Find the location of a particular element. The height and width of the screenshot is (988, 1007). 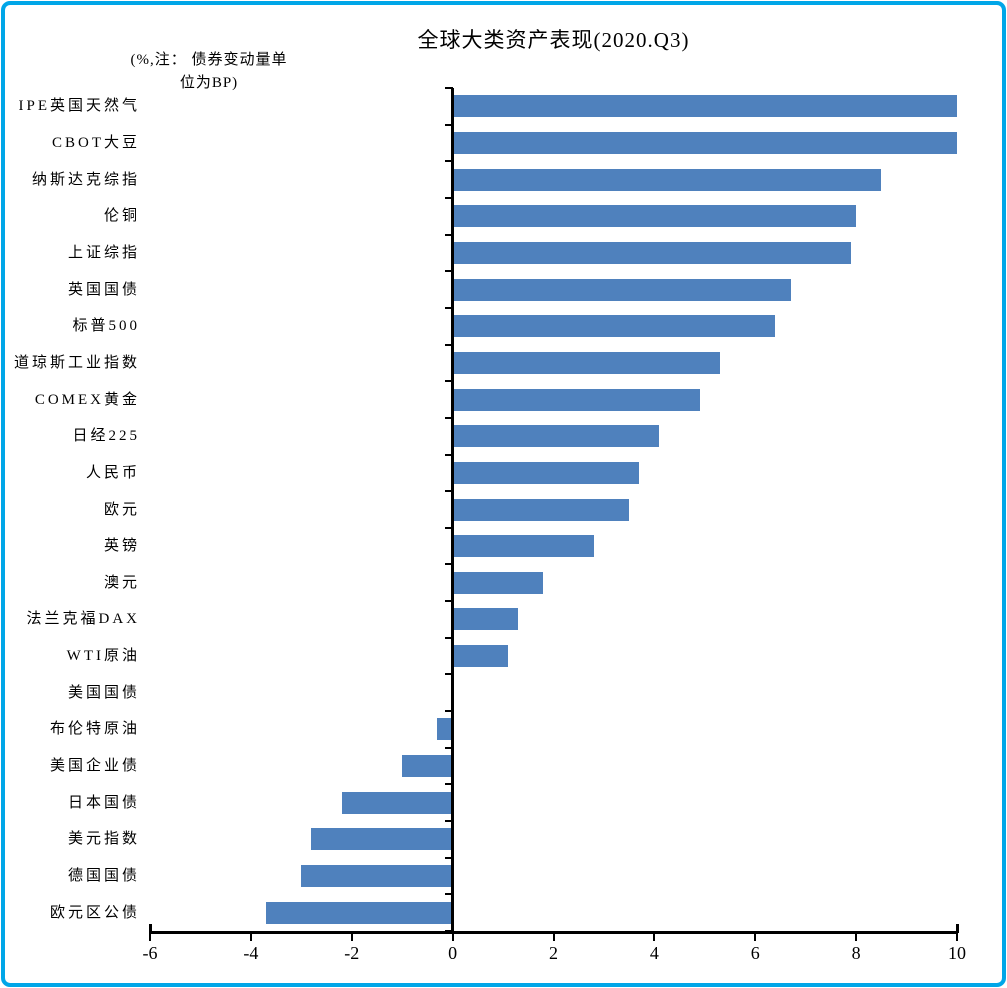

x-tick-label: 4 is located at coordinates (654, 953).